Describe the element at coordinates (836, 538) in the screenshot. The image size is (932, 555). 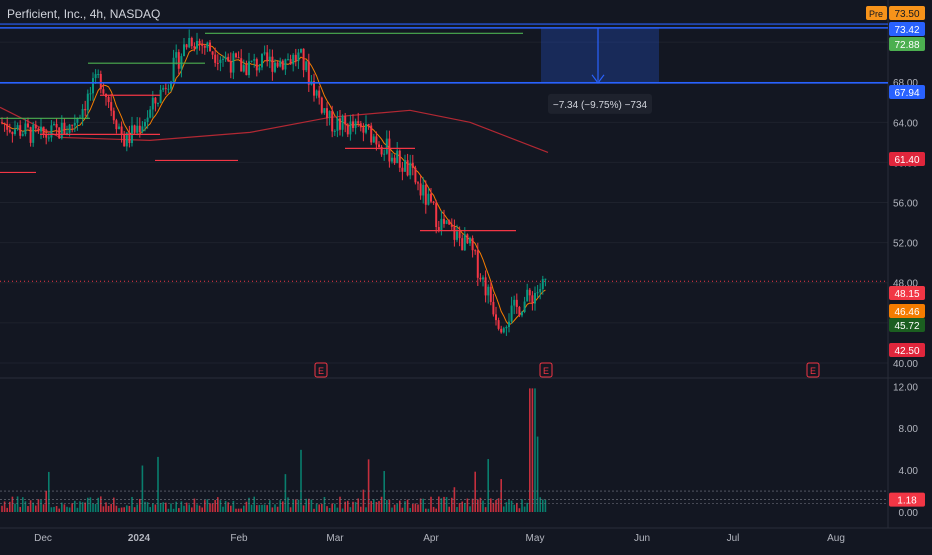
I see `time-tick-label: Aug` at that location.